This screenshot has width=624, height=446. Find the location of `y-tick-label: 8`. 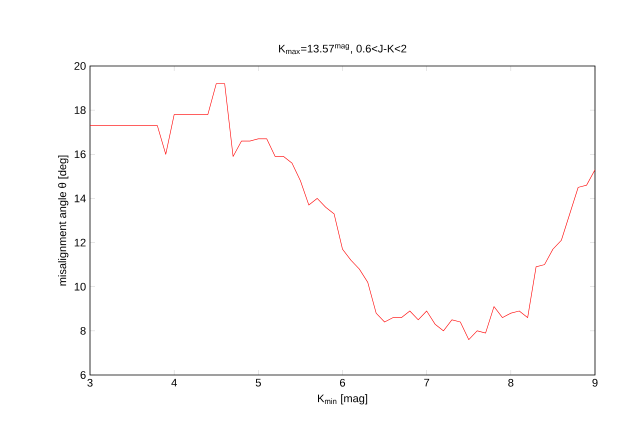

y-tick-label: 8 is located at coordinates (83, 330).